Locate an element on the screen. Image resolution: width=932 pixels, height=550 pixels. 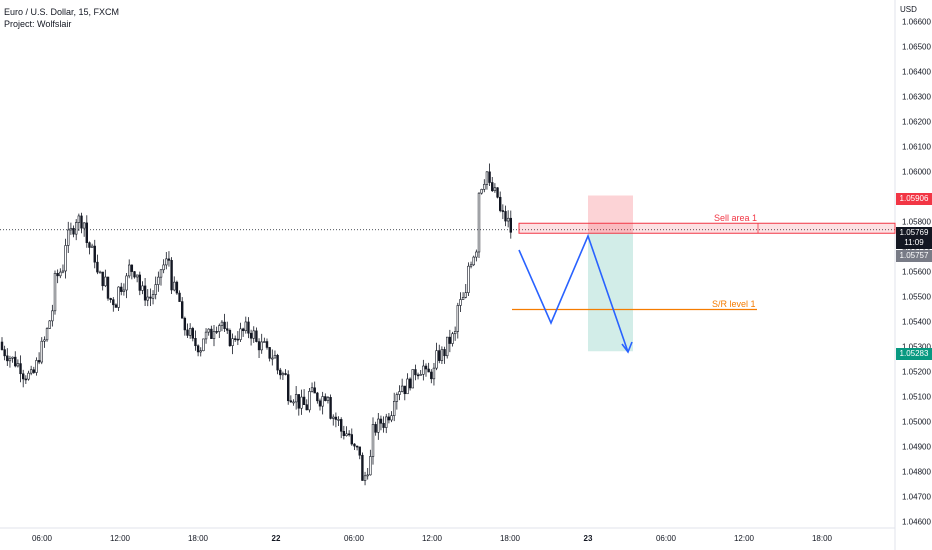
currency-label: USD is located at coordinates (908, 9).